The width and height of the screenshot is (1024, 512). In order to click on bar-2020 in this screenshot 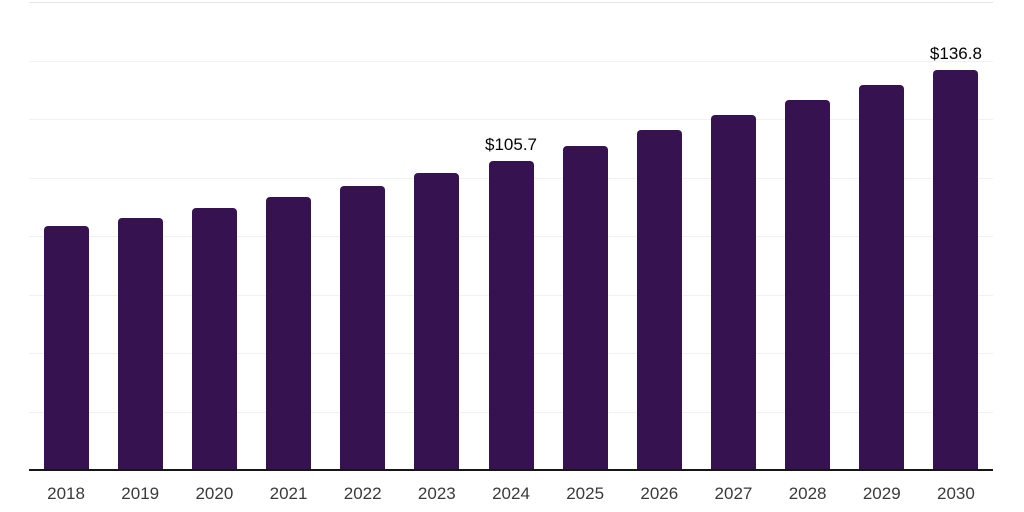, I will do `click(214, 338)`.